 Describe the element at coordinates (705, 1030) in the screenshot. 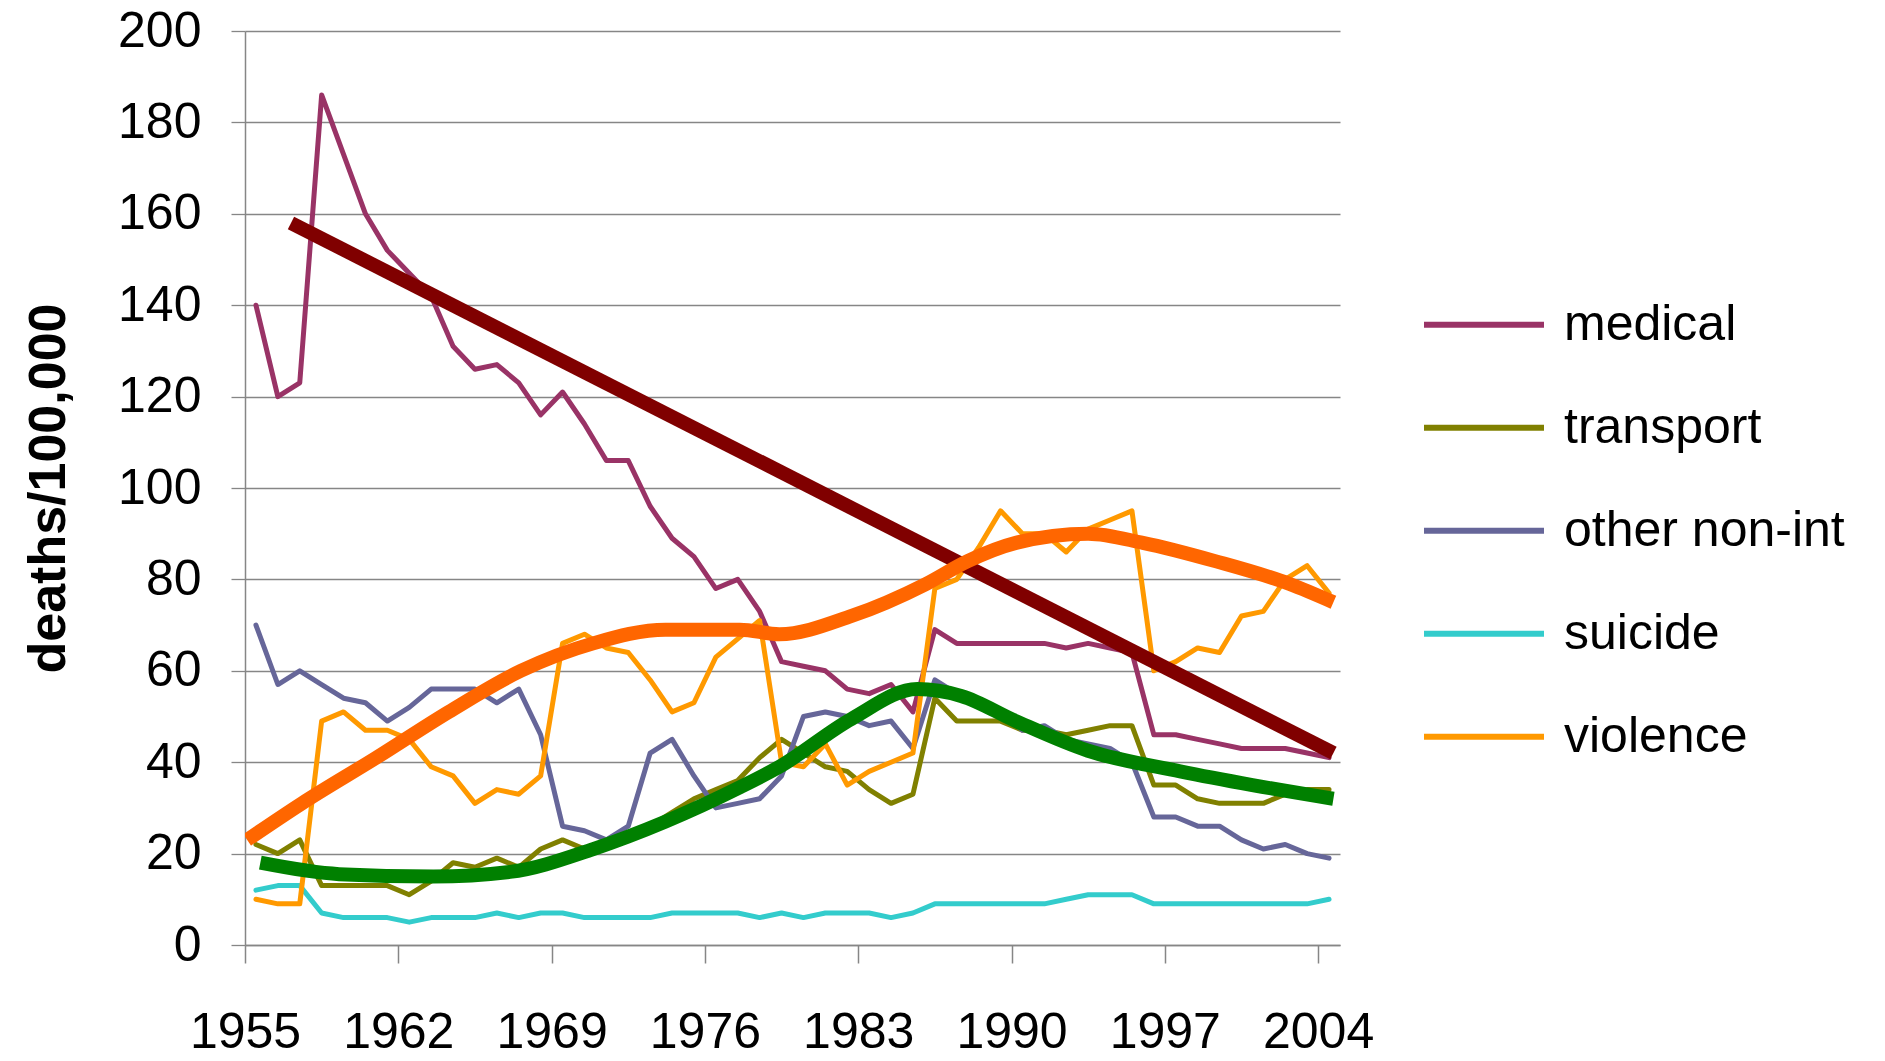

I see `x-tick-label: 1976` at that location.